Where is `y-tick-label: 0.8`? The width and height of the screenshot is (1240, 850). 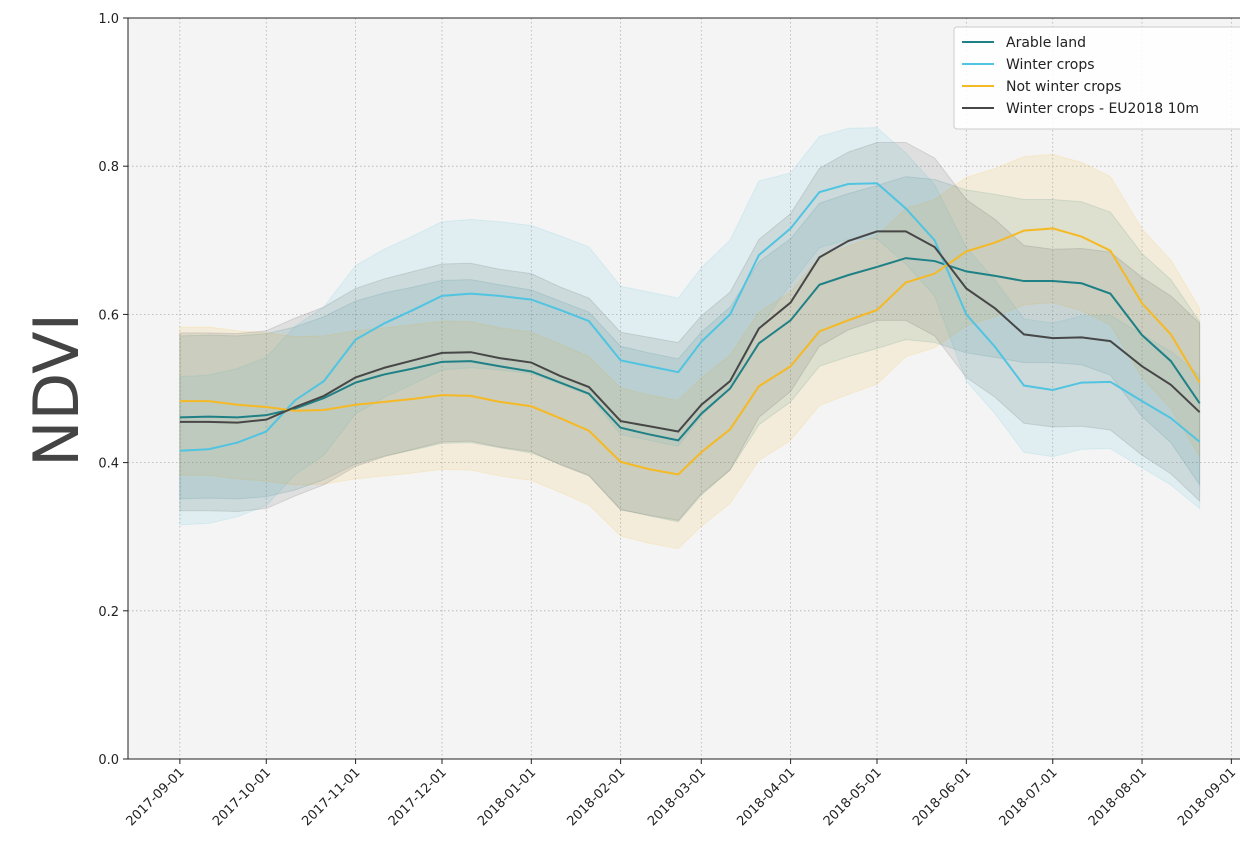 y-tick-label: 0.8 is located at coordinates (108, 167).